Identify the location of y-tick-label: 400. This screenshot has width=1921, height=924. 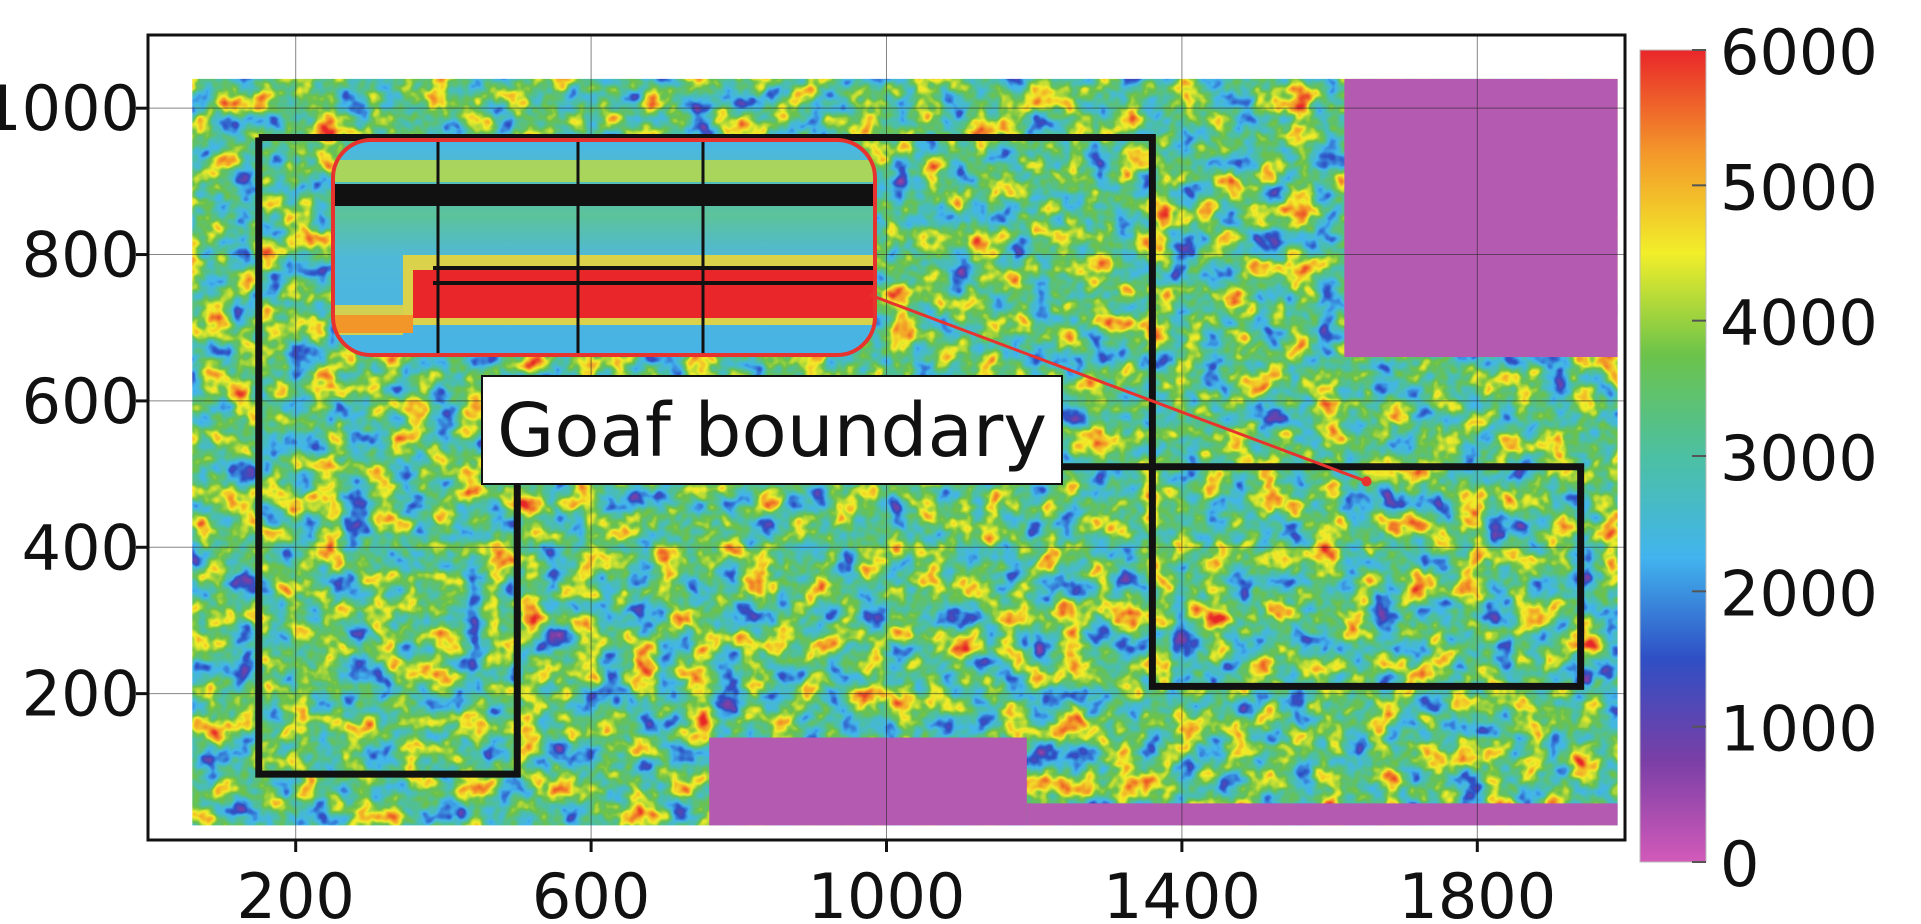
(81, 547).